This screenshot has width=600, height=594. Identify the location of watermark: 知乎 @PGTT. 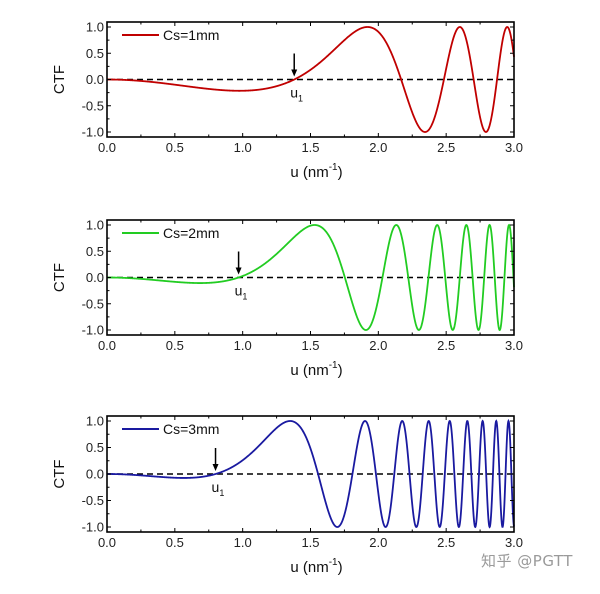
(527, 561).